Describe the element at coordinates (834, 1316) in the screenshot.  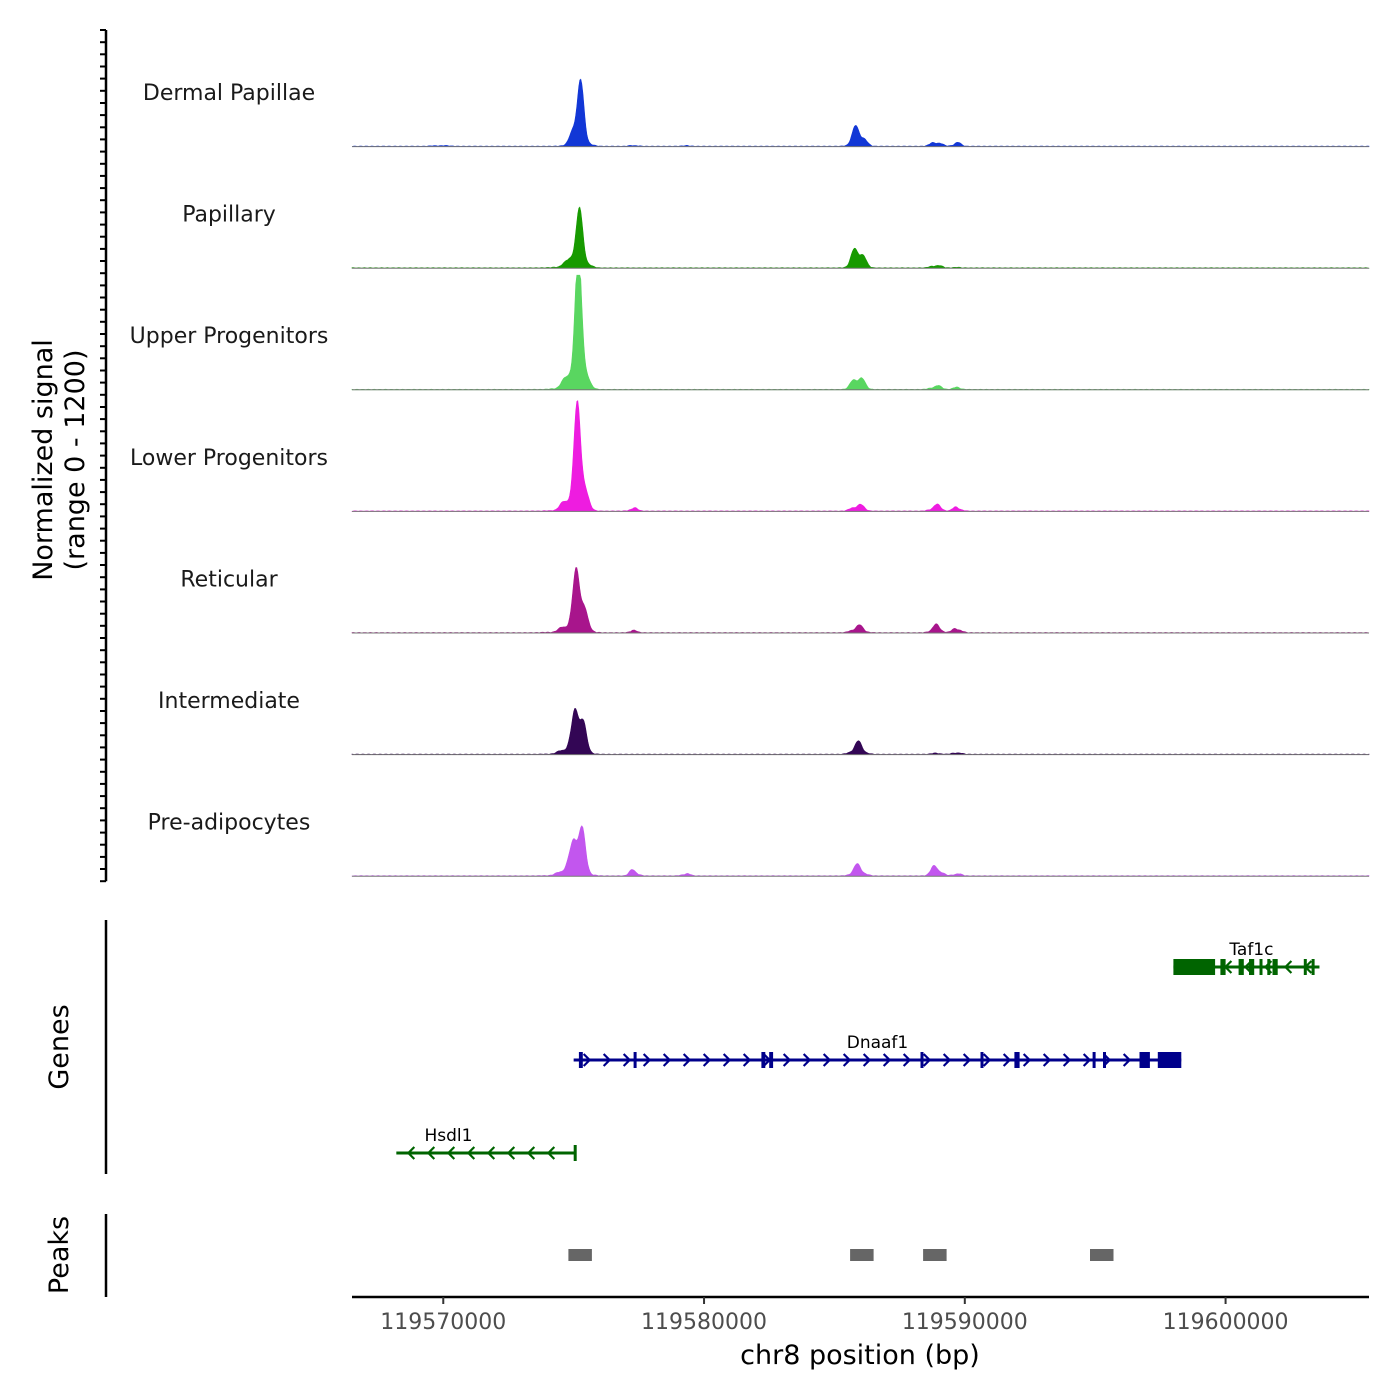
I see `x-axis: 119570000 119580000 119590000 119600000` at that location.